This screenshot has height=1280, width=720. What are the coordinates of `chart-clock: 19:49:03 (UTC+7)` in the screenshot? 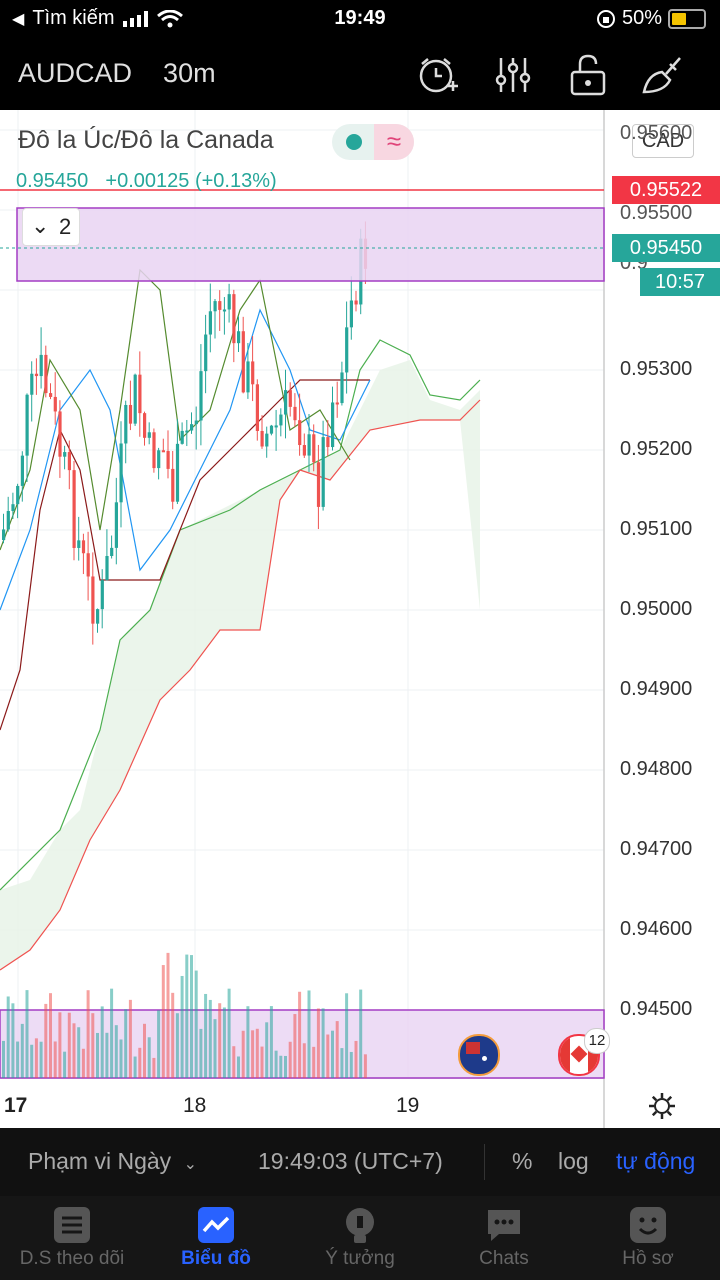 It's located at (350, 1161).